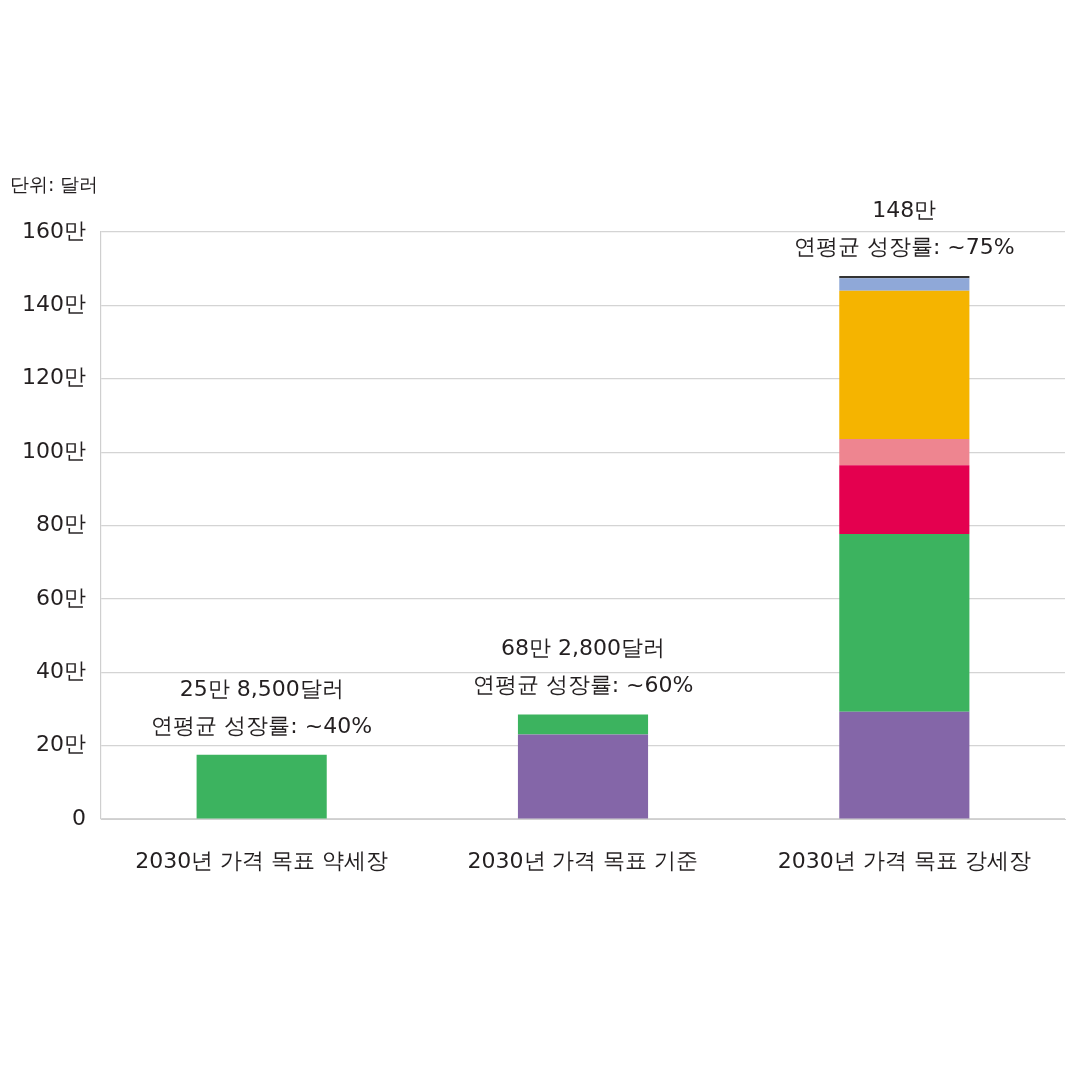 Image resolution: width=1080 pixels, height=1080 pixels. I want to click on y-tick-label: 120만, so click(54, 377).